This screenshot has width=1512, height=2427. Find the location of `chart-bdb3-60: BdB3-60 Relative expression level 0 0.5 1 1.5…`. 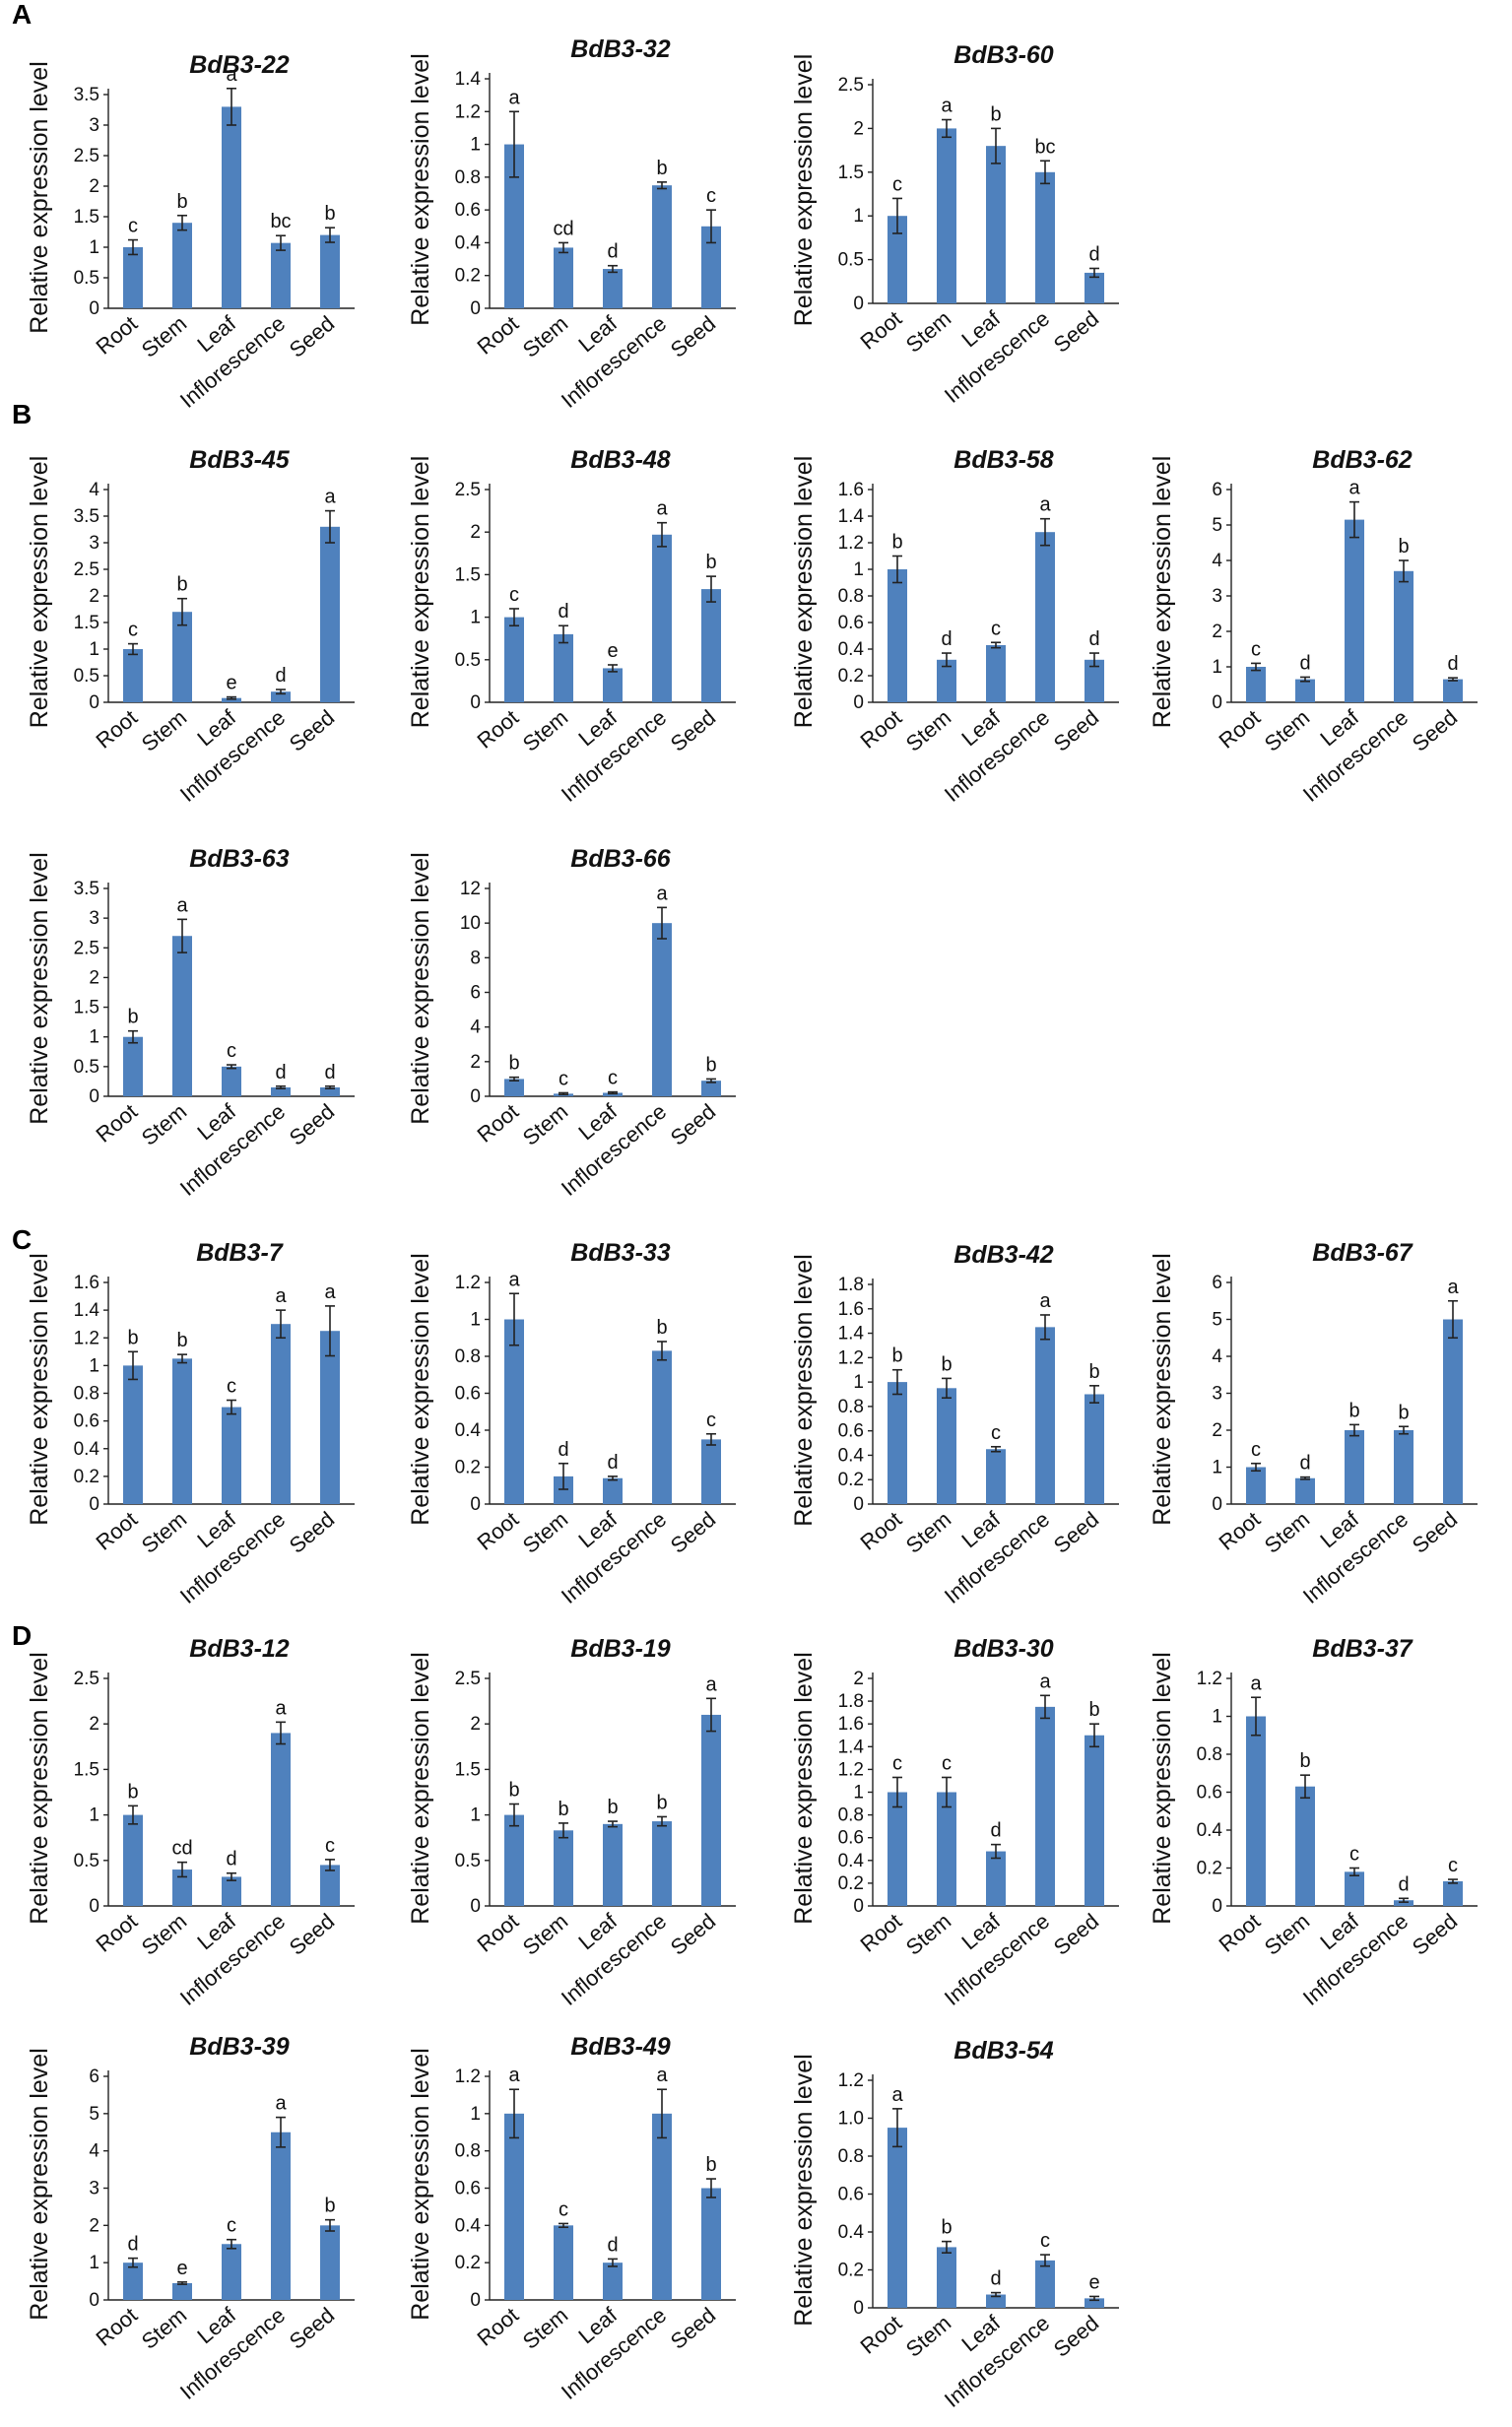

chart-bdb3-60: BdB3-60 Relative expression level 0 0.5 1 1.5… is located at coordinates (954, 225).